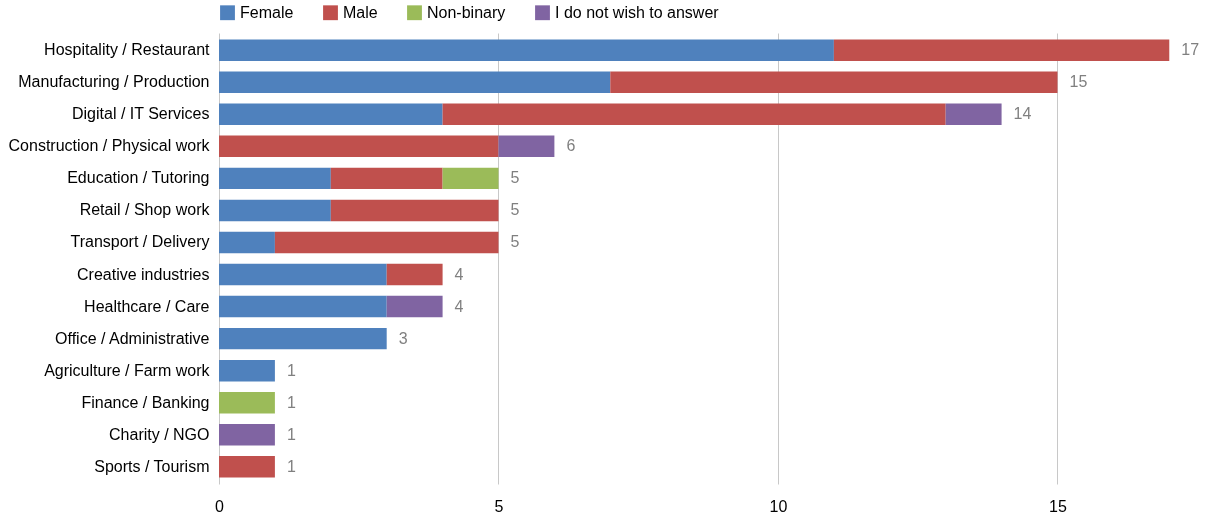 This screenshot has height=518, width=1218. Describe the element at coordinates (267, 12) in the screenshot. I see `legend-label: Female` at that location.